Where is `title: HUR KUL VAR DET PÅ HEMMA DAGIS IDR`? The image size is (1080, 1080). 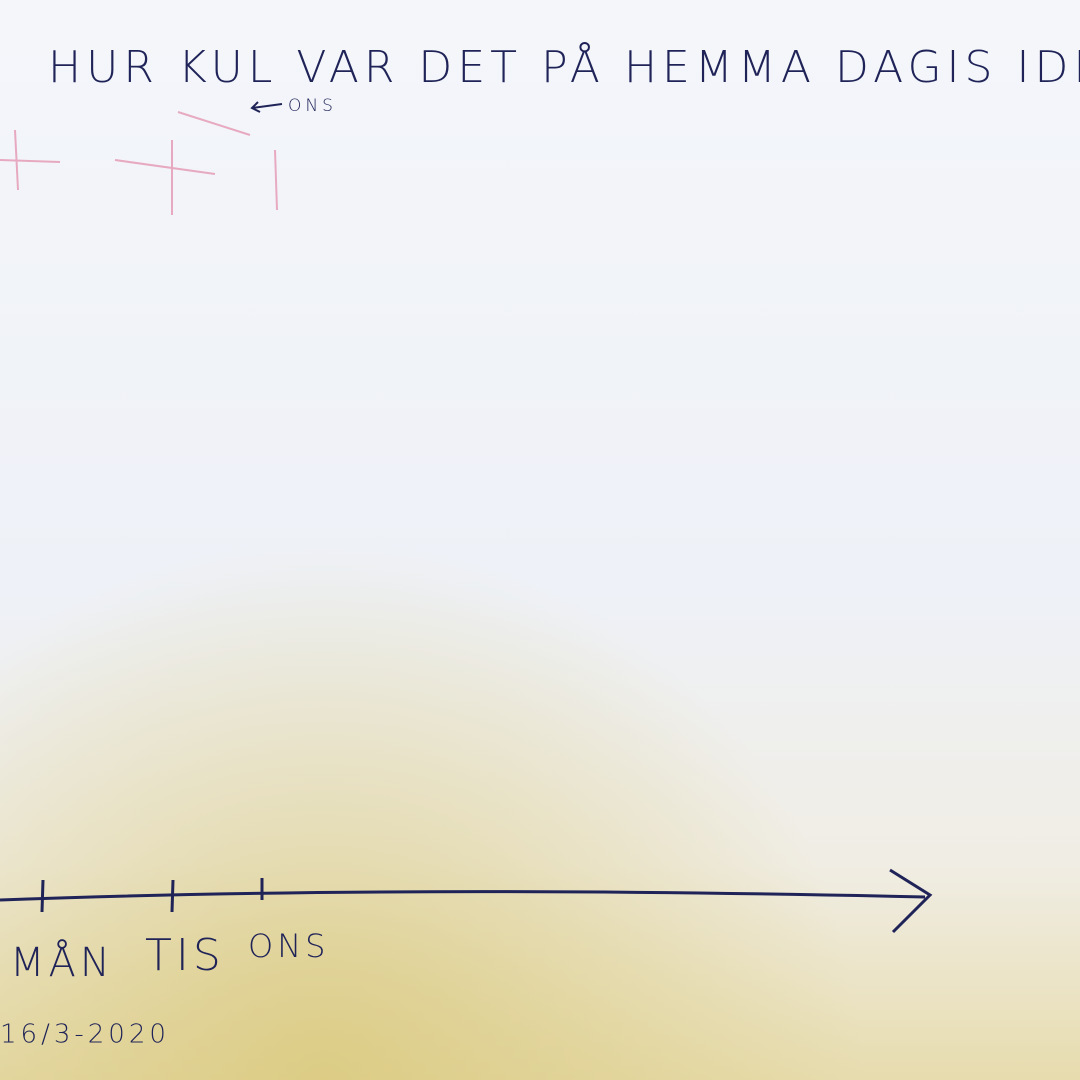
title: HUR KUL VAR DET PÅ HEMMA DAGIS IDR is located at coordinates (564, 66).